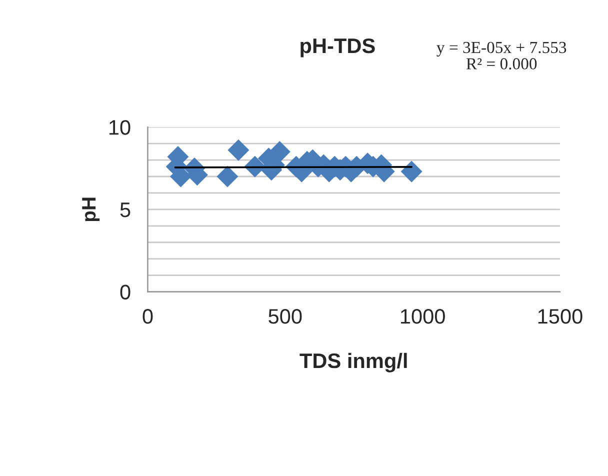 This screenshot has height=476, width=608. What do you see at coordinates (560, 316) in the screenshot?
I see `x-tick-label: 1500` at bounding box center [560, 316].